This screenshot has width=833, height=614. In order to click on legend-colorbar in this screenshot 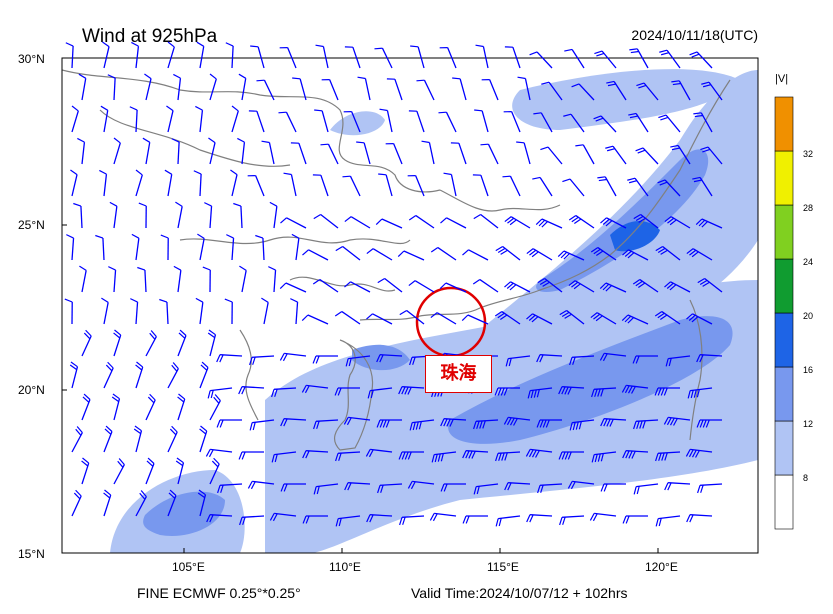, I will do `click(784, 313)`.